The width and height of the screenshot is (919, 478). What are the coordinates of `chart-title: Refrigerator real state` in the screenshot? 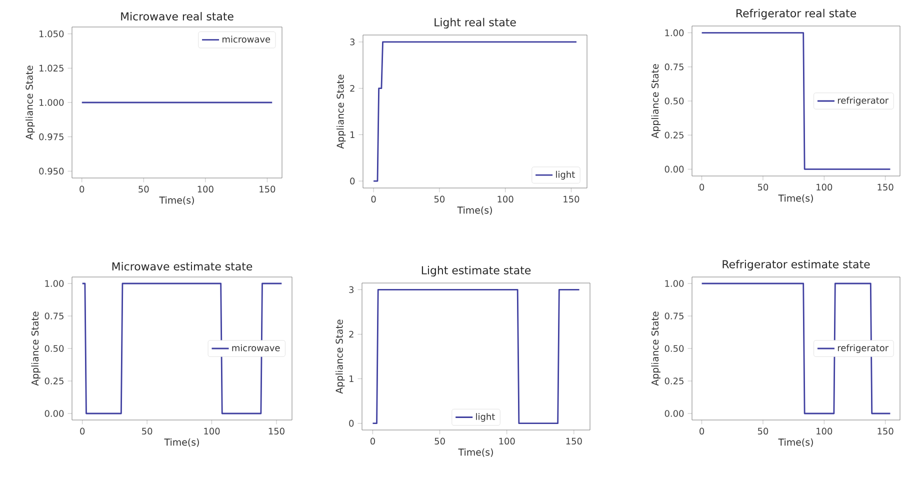 It's located at (796, 14).